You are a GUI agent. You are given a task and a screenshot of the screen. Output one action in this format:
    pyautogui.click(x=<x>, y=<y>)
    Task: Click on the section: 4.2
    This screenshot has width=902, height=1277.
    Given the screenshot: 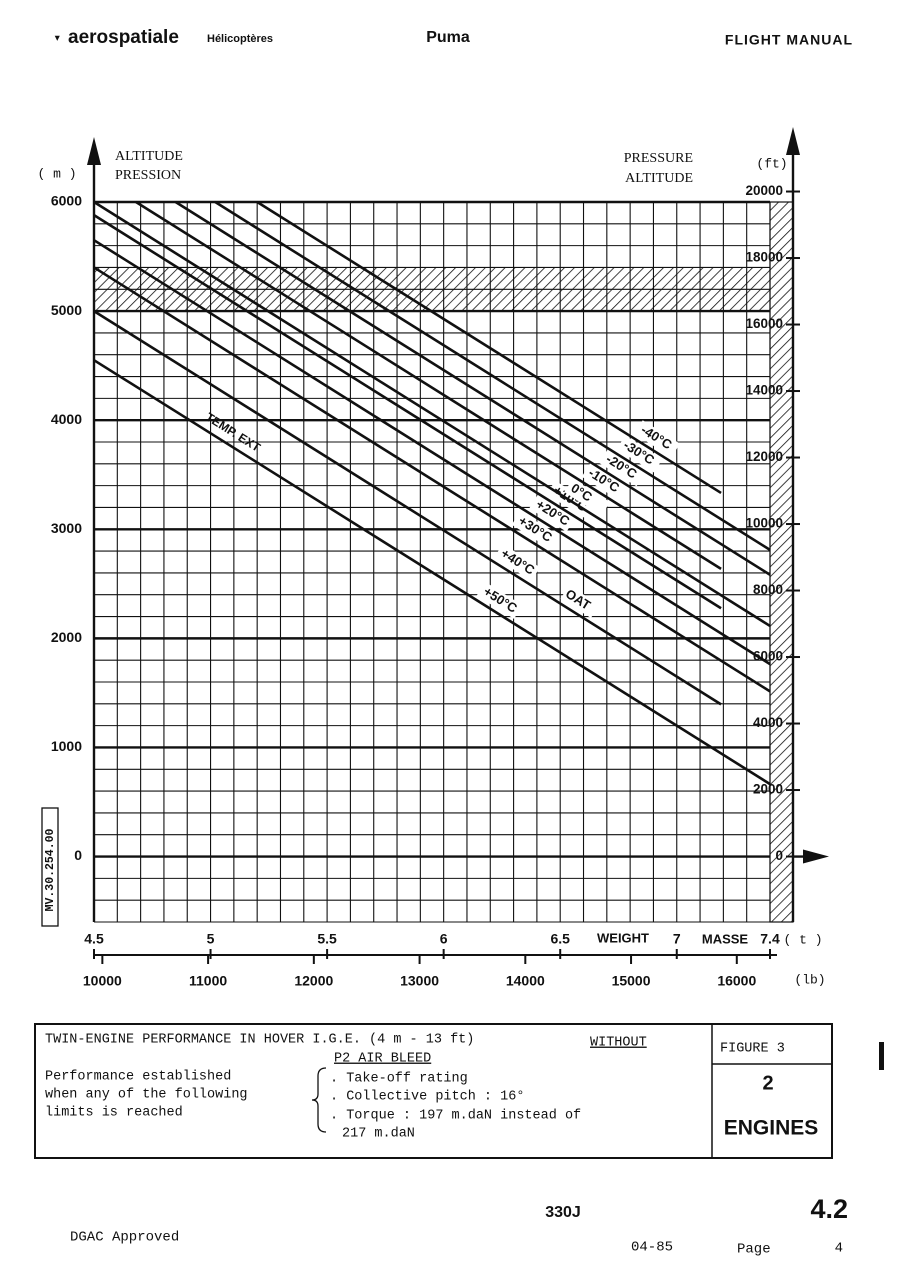 What is the action you would take?
    pyautogui.click(x=829, y=1209)
    